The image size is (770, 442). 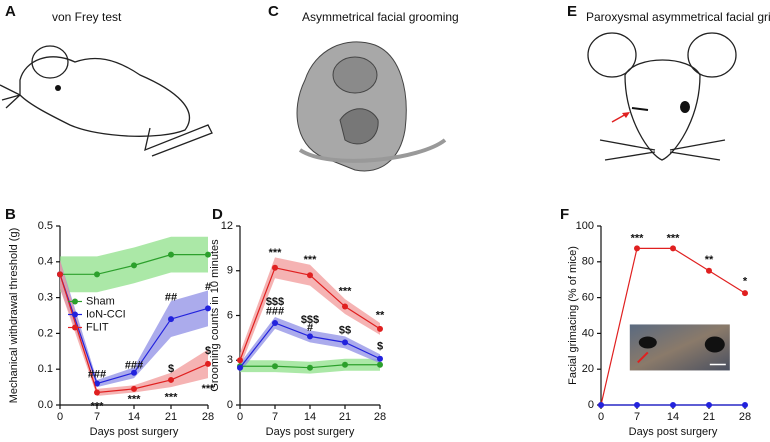 I want to click on inset-photo, so click(x=679, y=347).